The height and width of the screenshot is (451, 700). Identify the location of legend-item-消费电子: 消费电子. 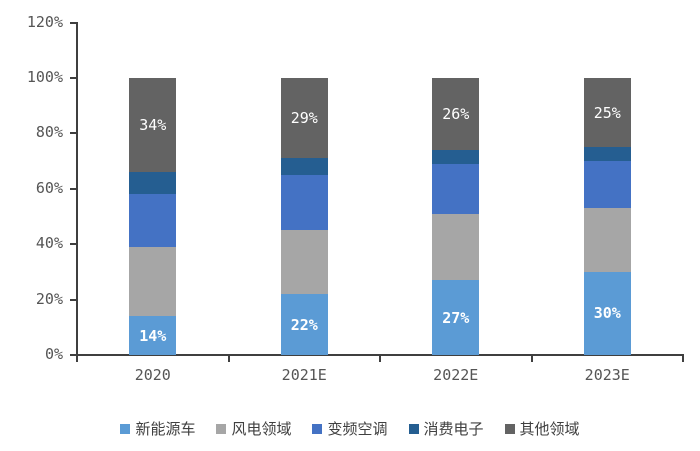
(446, 429).